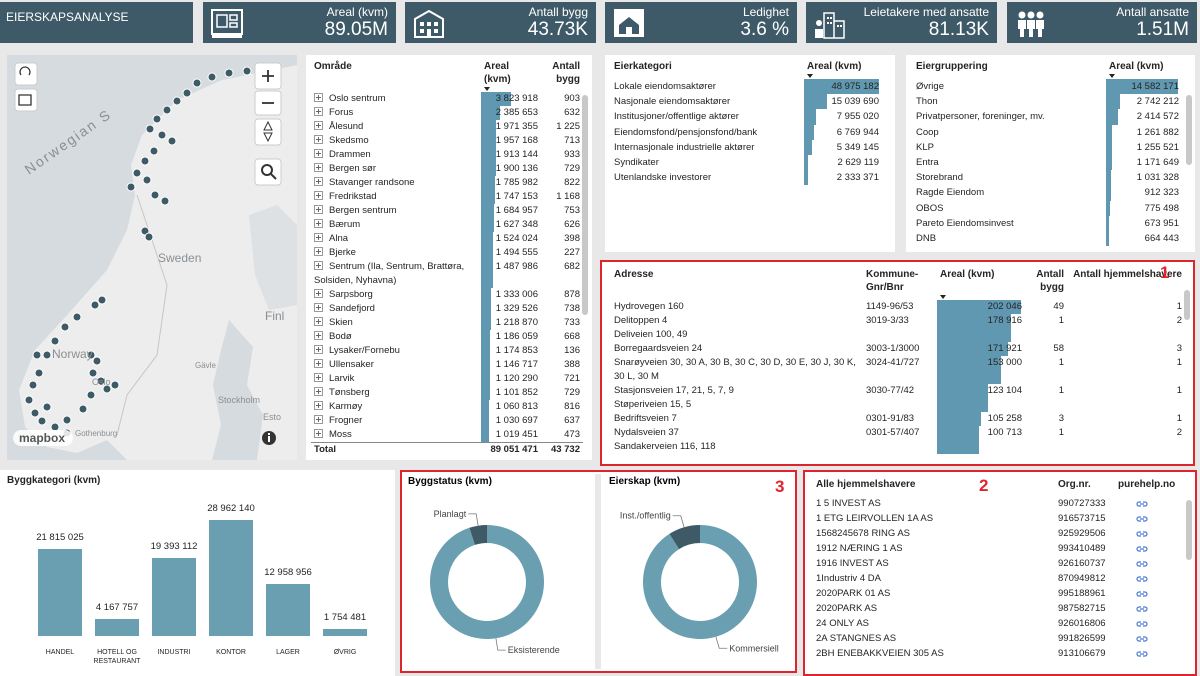 The height and width of the screenshot is (676, 1200). What do you see at coordinates (572, 98) in the screenshot?
I see `cell-text: 903` at bounding box center [572, 98].